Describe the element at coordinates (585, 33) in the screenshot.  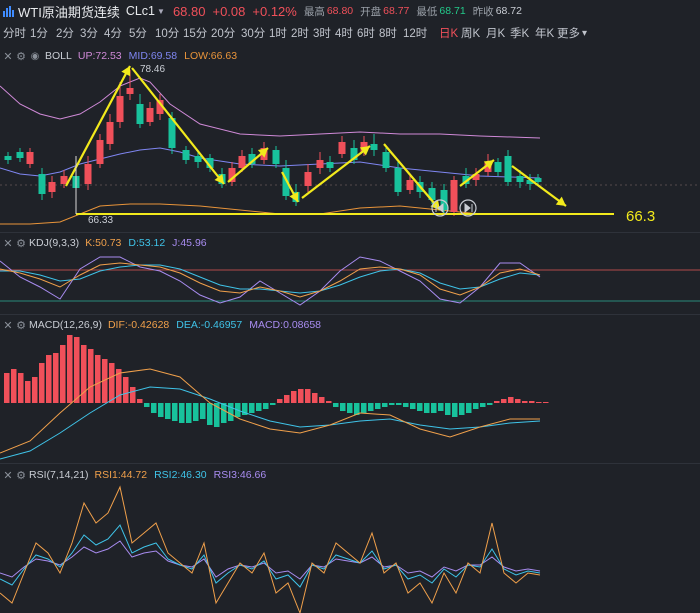
I see `chevron-down-icon: ▾` at that location.